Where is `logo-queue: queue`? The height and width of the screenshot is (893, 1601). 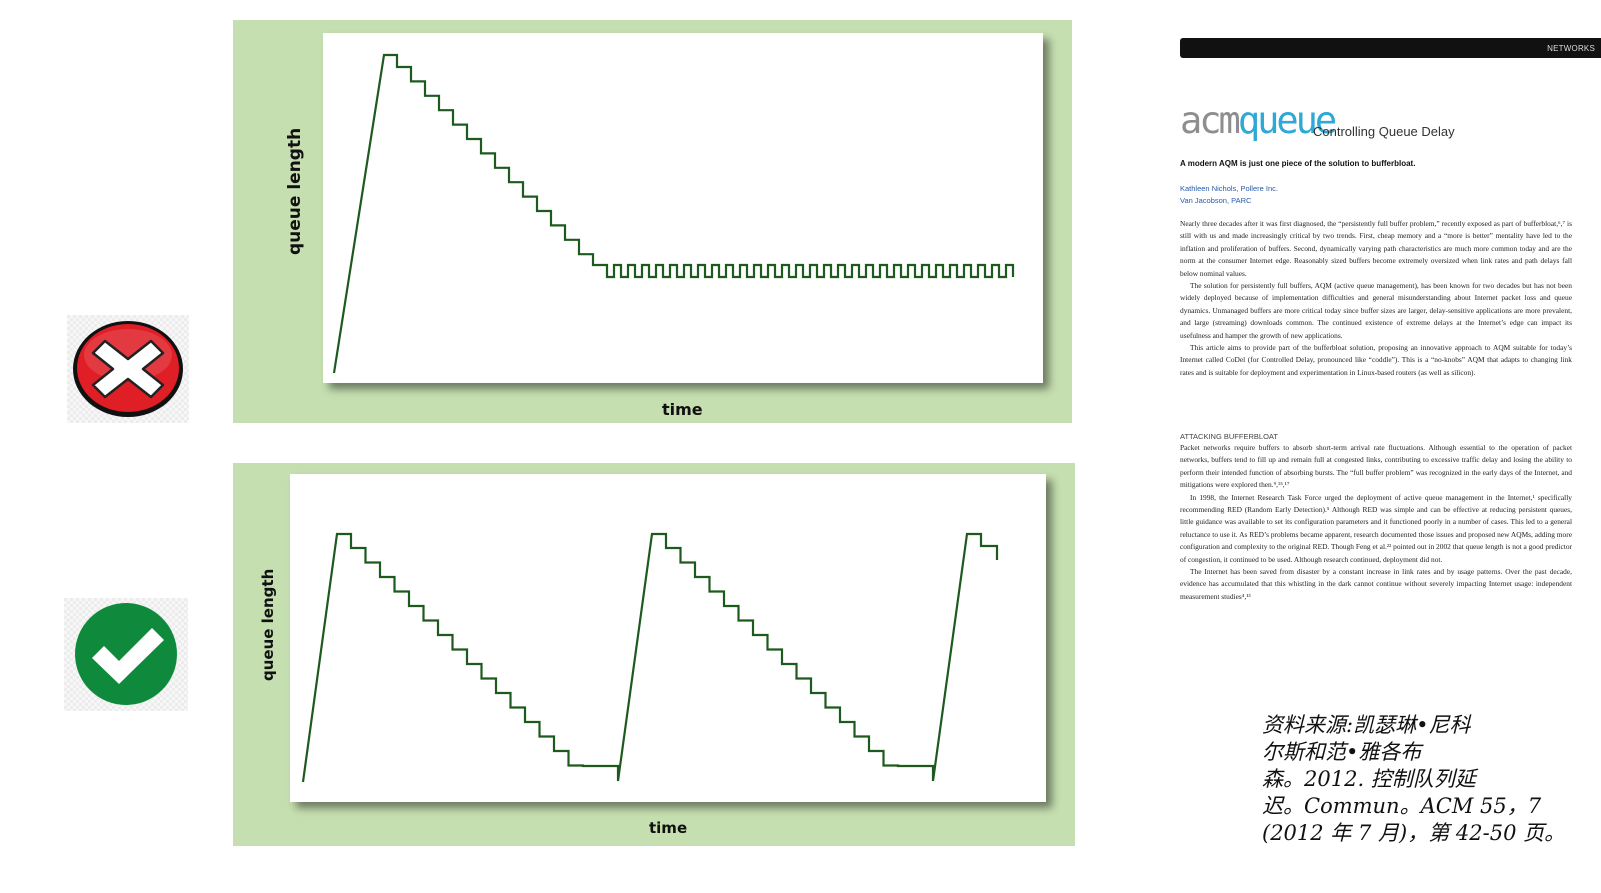
logo-queue: queue is located at coordinates (1287, 120).